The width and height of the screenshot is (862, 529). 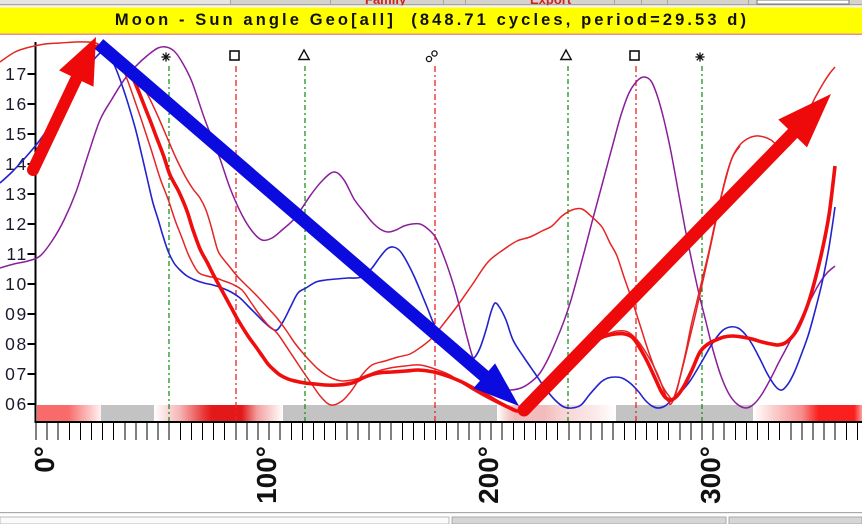 What do you see at coordinates (386, 3) in the screenshot?
I see `svg-text: Family` at bounding box center [386, 3].